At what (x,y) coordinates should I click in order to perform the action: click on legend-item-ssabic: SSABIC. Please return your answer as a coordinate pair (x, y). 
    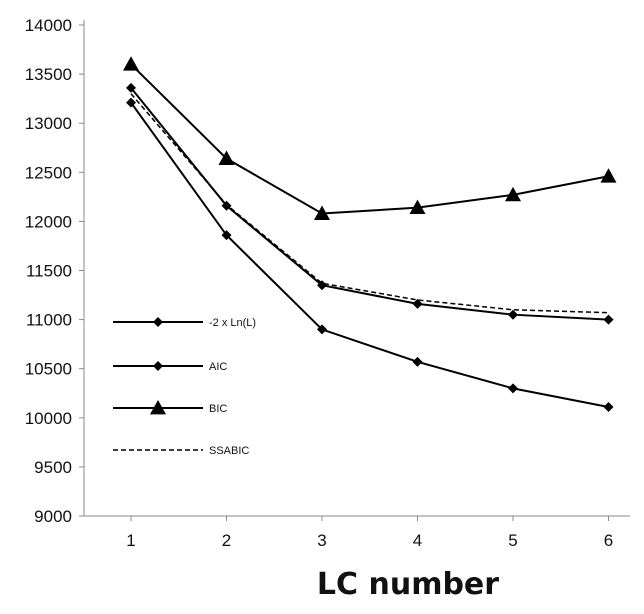
    Looking at the image, I should click on (181, 451).